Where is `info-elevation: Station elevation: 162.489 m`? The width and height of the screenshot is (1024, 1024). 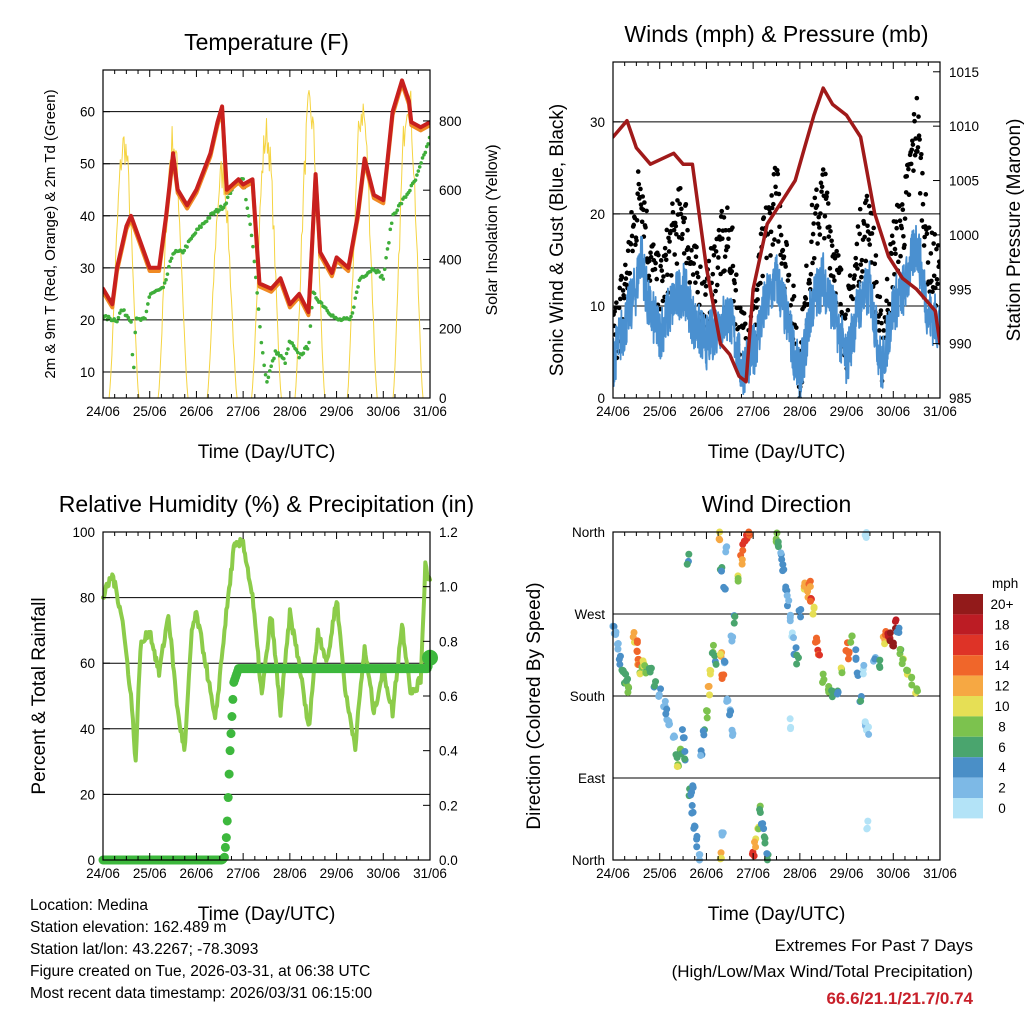
info-elevation: Station elevation: 162.489 m is located at coordinates (128, 927).